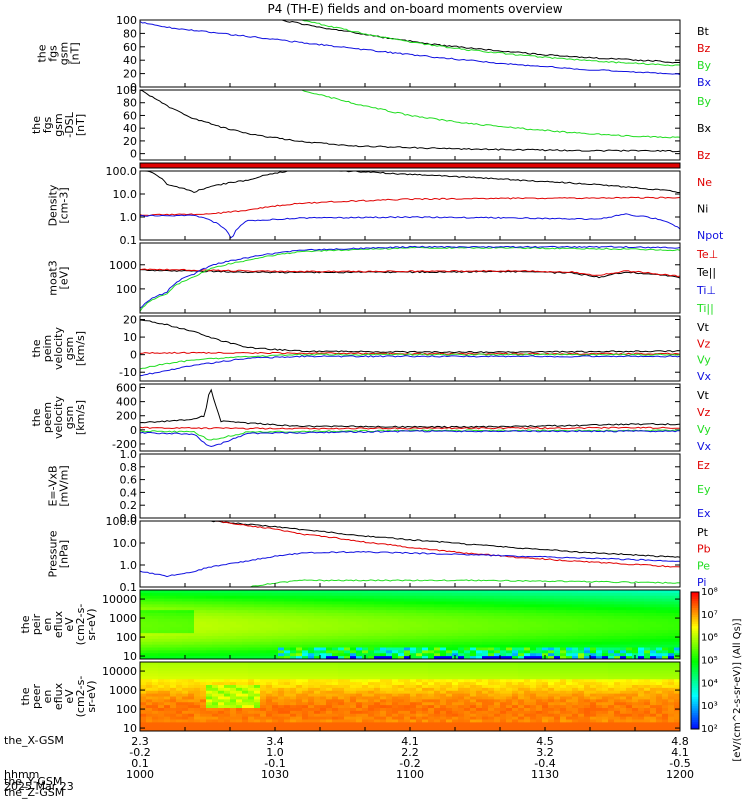  What do you see at coordinates (125, 543) in the screenshot?
I see `y-tick-label: 10.0` at bounding box center [125, 543].